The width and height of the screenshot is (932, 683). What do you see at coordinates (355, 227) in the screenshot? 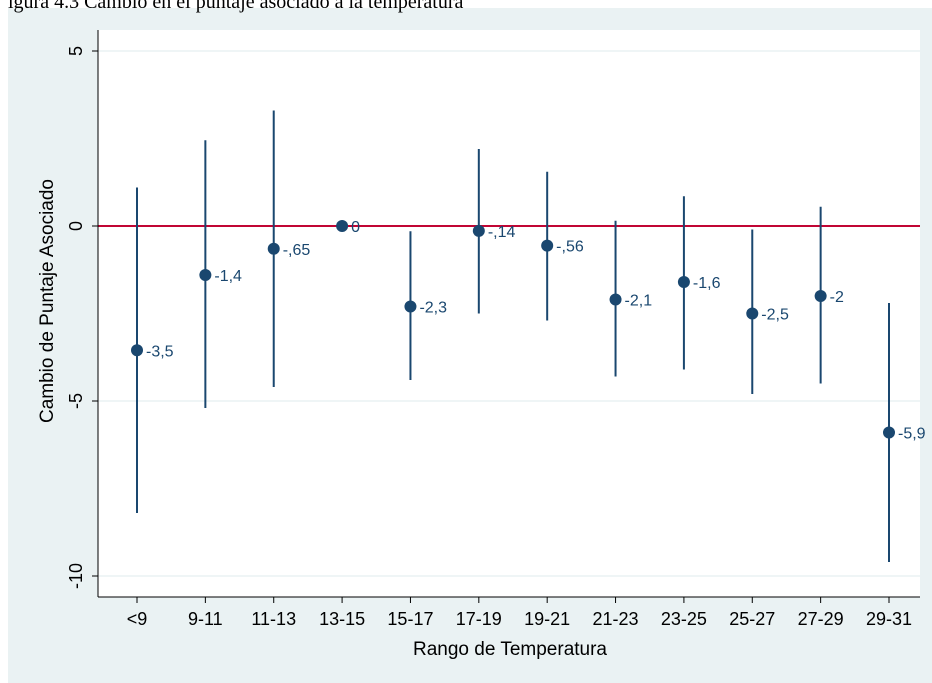
I see `point-label: 0` at bounding box center [355, 227].